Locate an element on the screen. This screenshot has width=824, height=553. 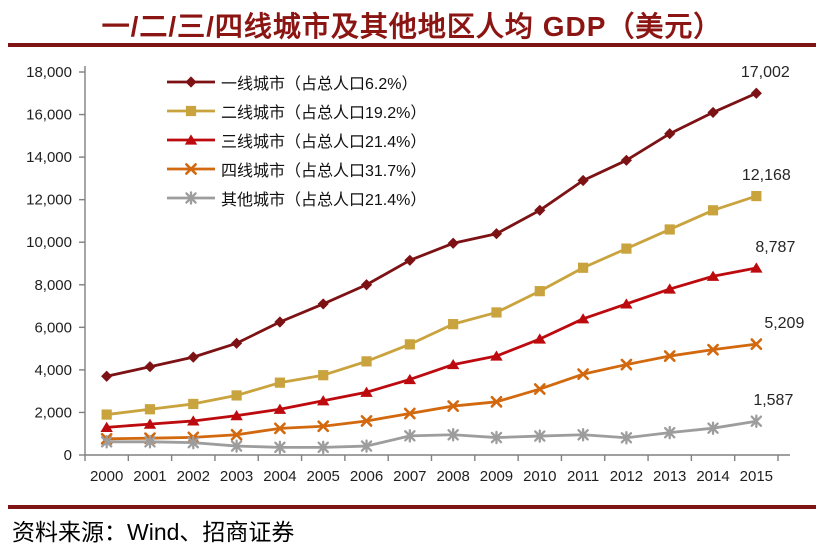
x-tick-label: 2011 is located at coordinates (583, 476).